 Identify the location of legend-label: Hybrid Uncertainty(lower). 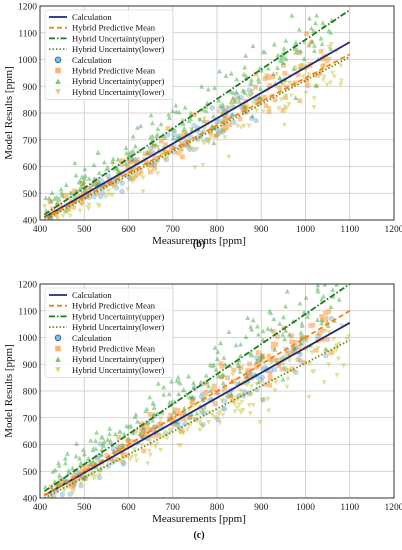
(118, 49).